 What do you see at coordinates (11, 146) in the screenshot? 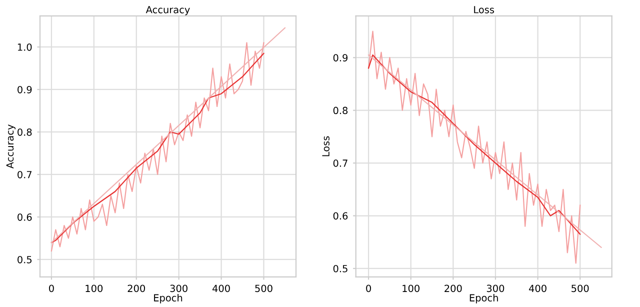
I see `y-axis-title: Accuracy` at bounding box center [11, 146].